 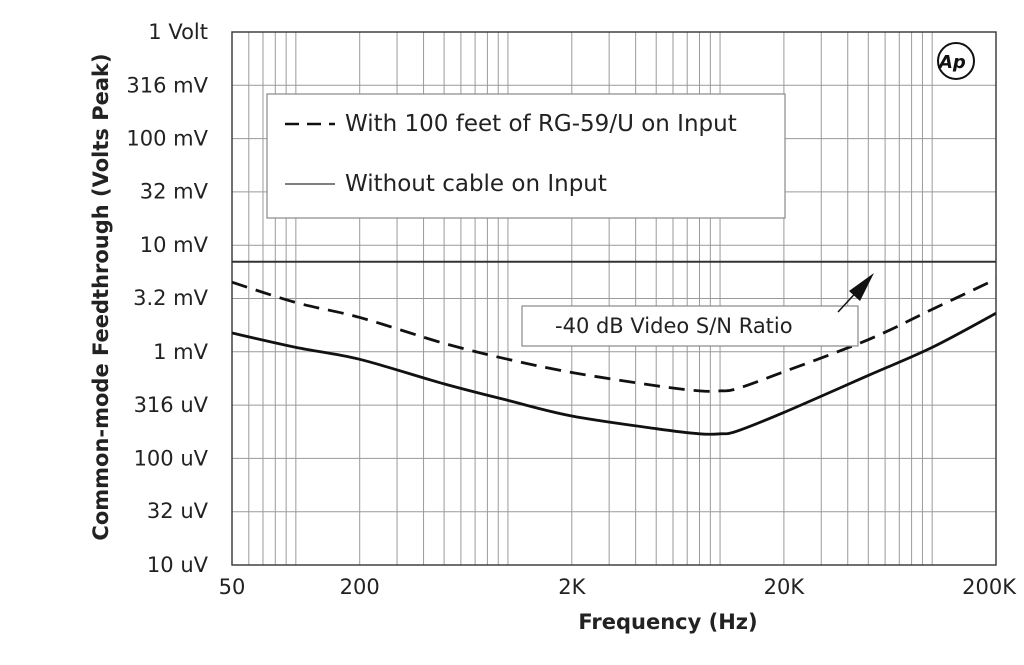 What do you see at coordinates (232, 587) in the screenshot?
I see `x-tick-label: 50` at bounding box center [232, 587].